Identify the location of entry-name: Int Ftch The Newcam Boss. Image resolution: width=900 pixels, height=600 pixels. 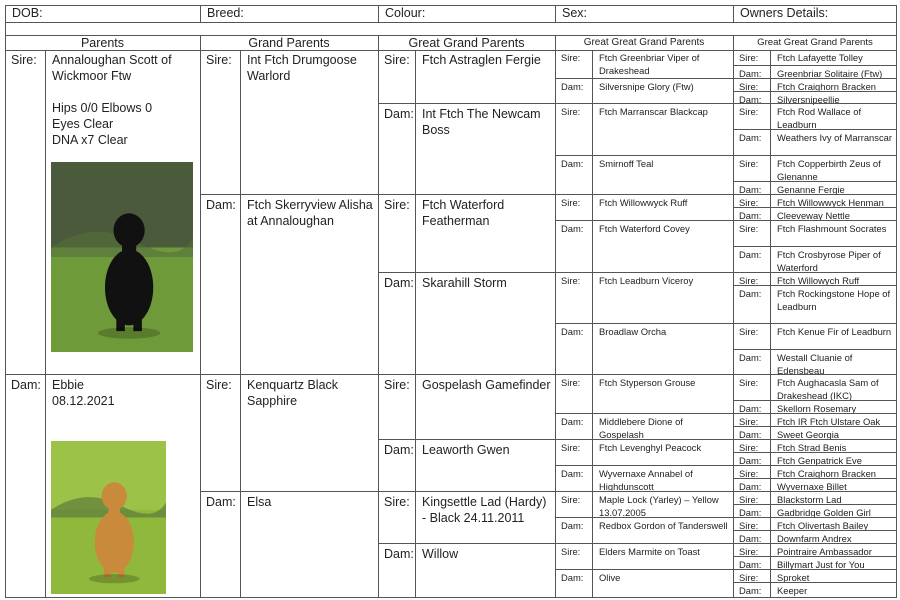
(481, 122).